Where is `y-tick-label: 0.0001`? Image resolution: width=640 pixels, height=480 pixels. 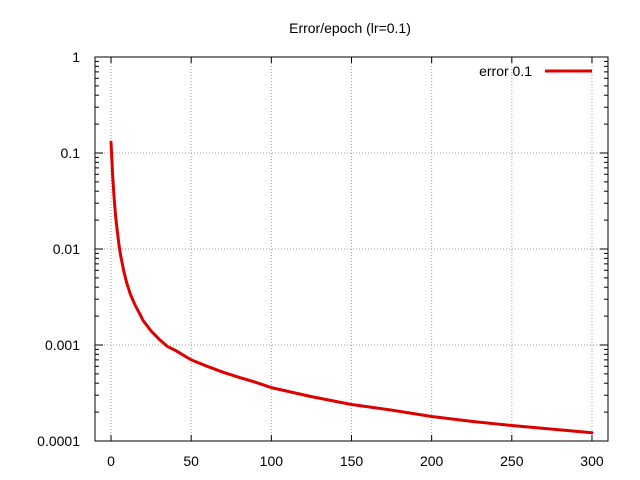 y-tick-label: 0.0001 is located at coordinates (58, 441).